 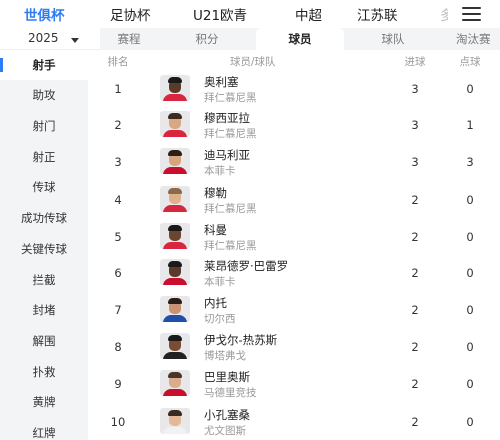 I want to click on hamburger-menu-icon, so click(x=471, y=14).